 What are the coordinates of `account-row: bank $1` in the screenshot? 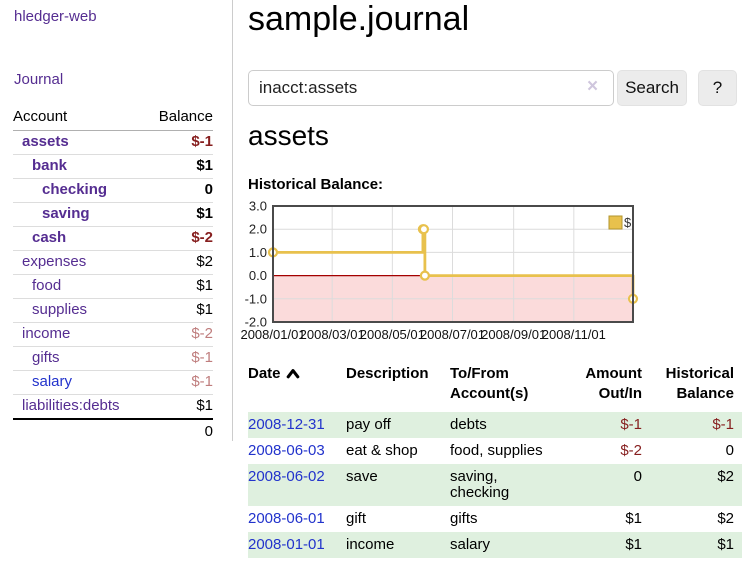 It's located at (113, 166).